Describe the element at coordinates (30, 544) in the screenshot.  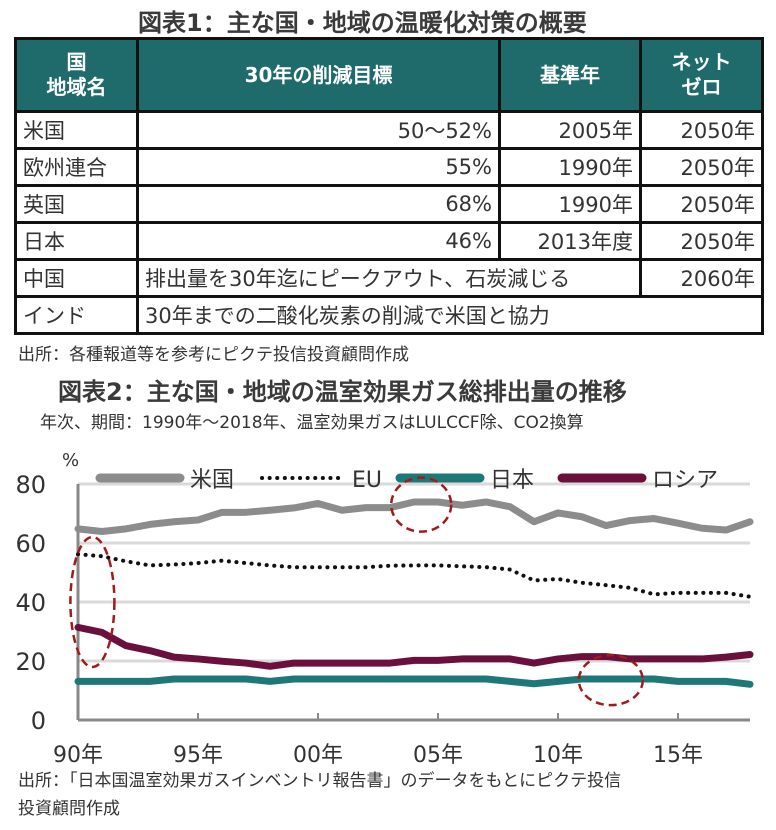
I see `y-tick-label: 60` at that location.